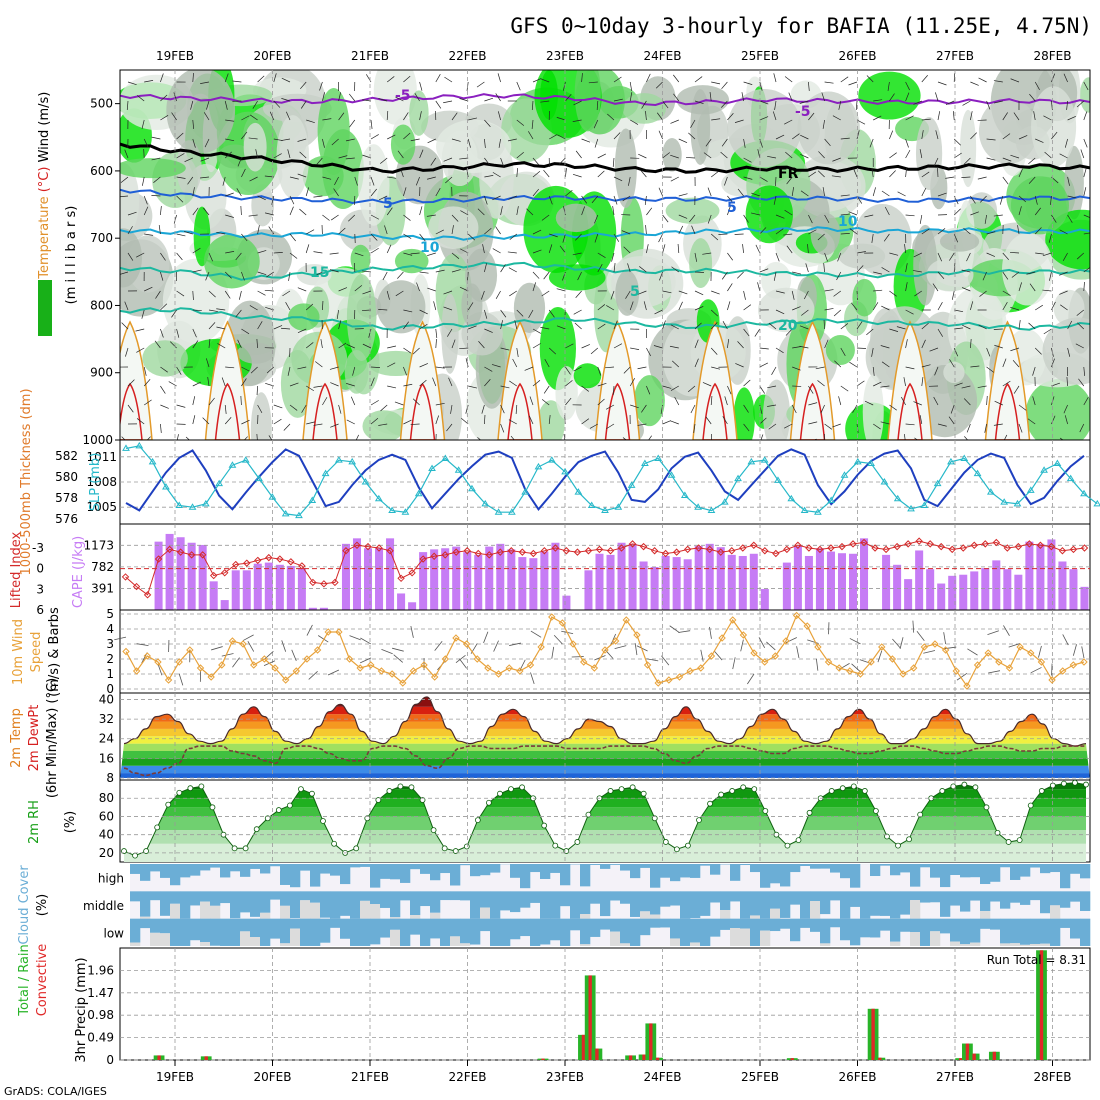 This screenshot has height=1100, width=1100. I want to click on thermal-plume-core, so click(227, 411).